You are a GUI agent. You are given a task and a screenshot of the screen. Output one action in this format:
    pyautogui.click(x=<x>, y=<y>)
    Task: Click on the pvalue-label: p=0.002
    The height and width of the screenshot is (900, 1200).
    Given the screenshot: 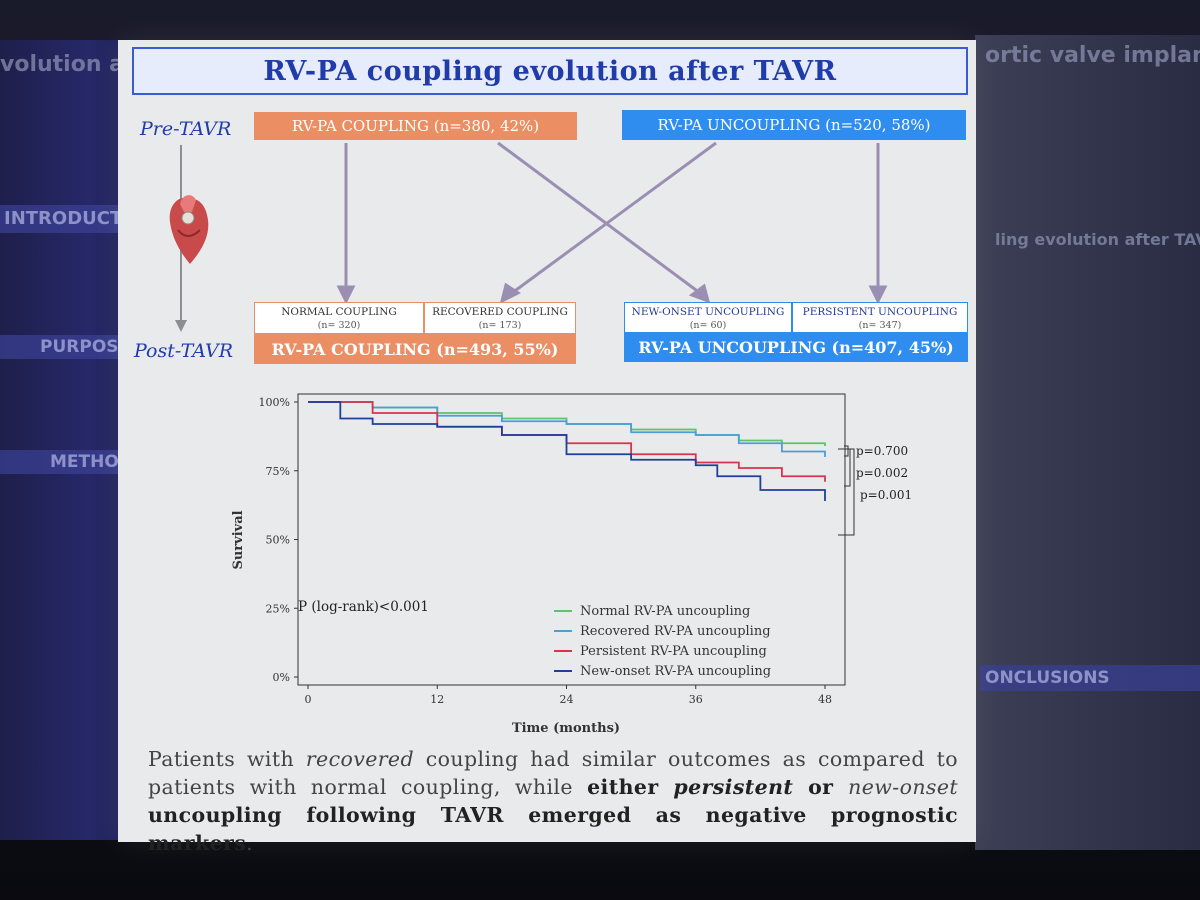 What is the action you would take?
    pyautogui.click(x=882, y=473)
    